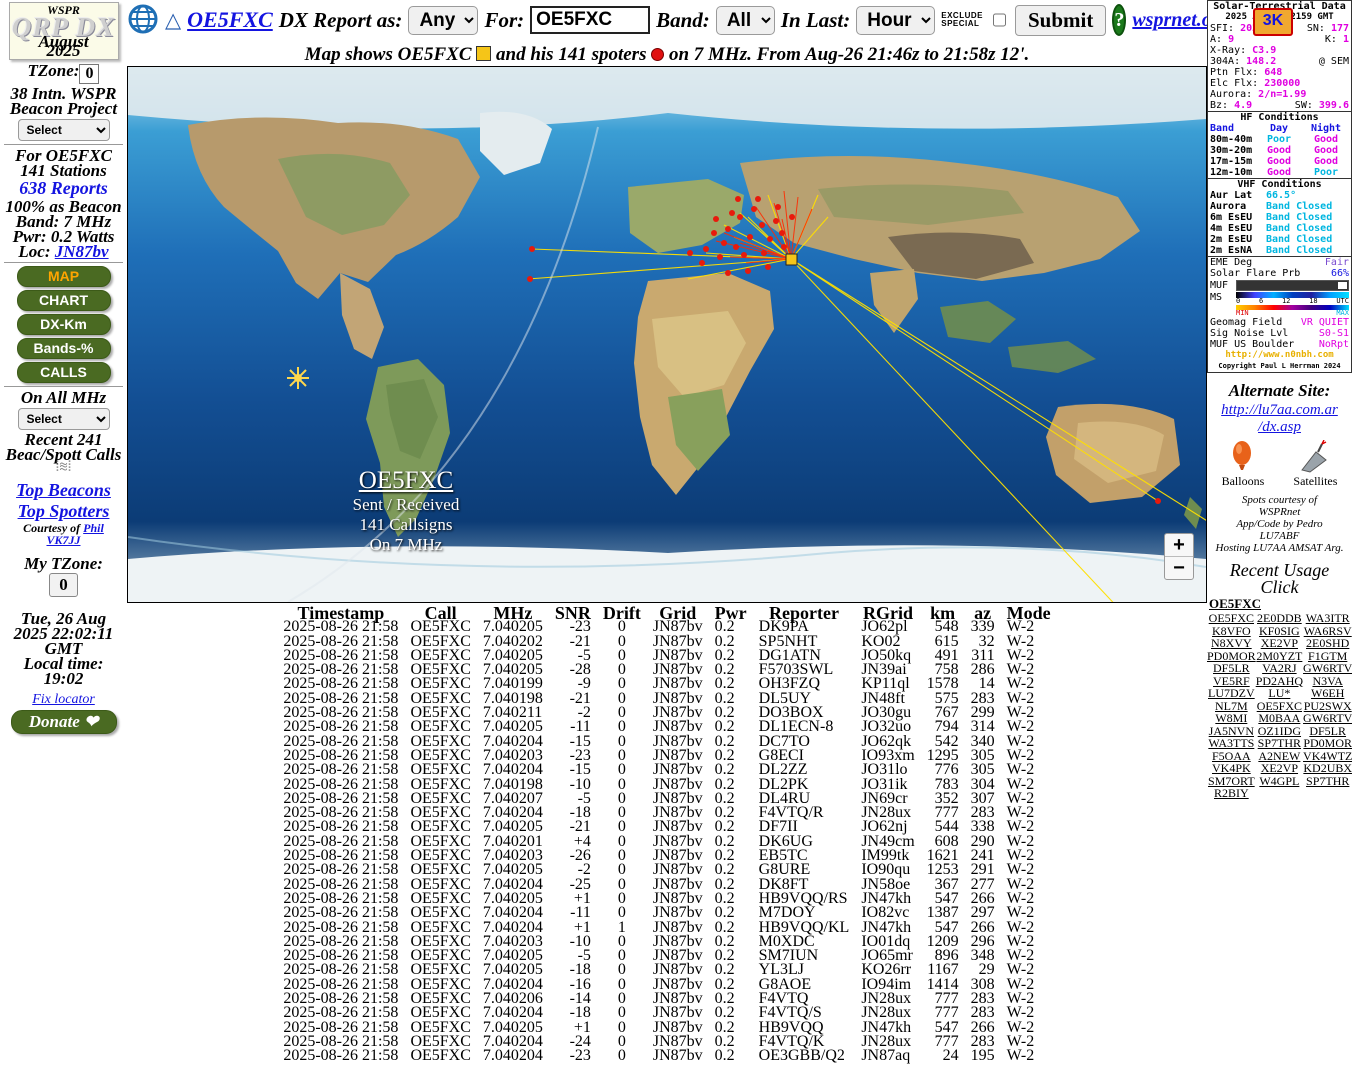 This screenshot has width=1352, height=1080. What do you see at coordinates (1279, 693) in the screenshot?
I see `recent-call-link: LU*` at bounding box center [1279, 693].